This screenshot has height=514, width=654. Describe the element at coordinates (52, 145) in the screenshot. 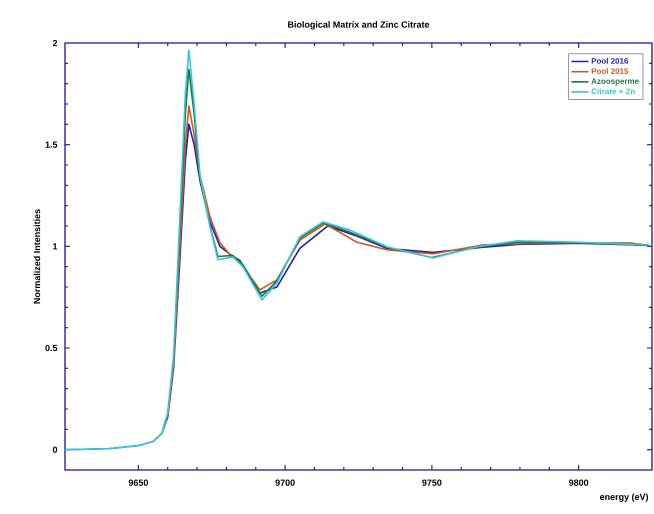

I see `y-tick-label: 1.5` at that location.